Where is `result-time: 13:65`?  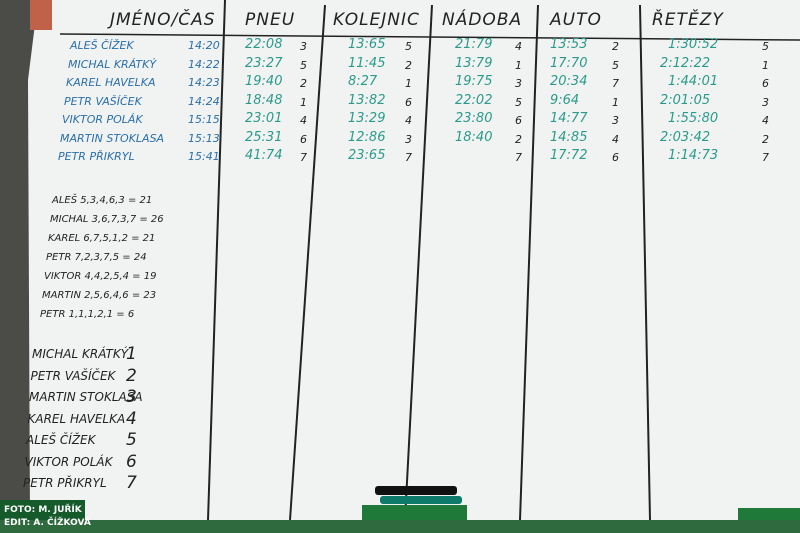
result-time: 13:65 is located at coordinates (367, 44).